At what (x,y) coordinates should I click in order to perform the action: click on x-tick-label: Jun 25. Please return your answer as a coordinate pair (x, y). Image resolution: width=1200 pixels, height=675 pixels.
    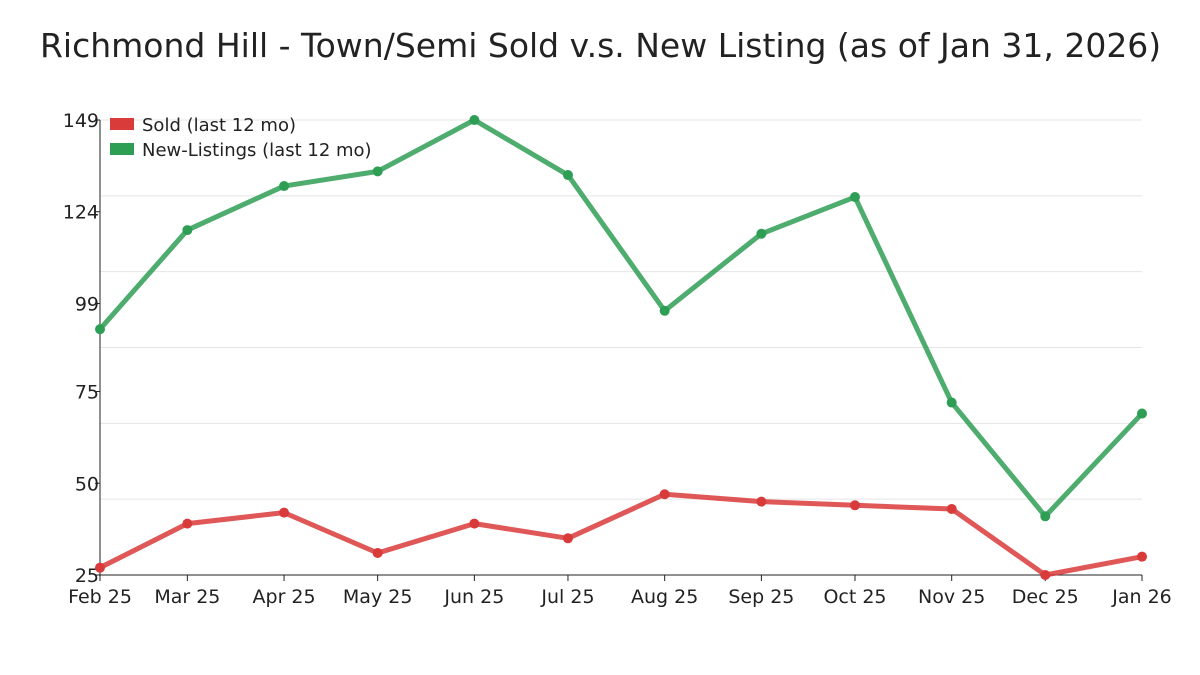
    Looking at the image, I should click on (473, 597).